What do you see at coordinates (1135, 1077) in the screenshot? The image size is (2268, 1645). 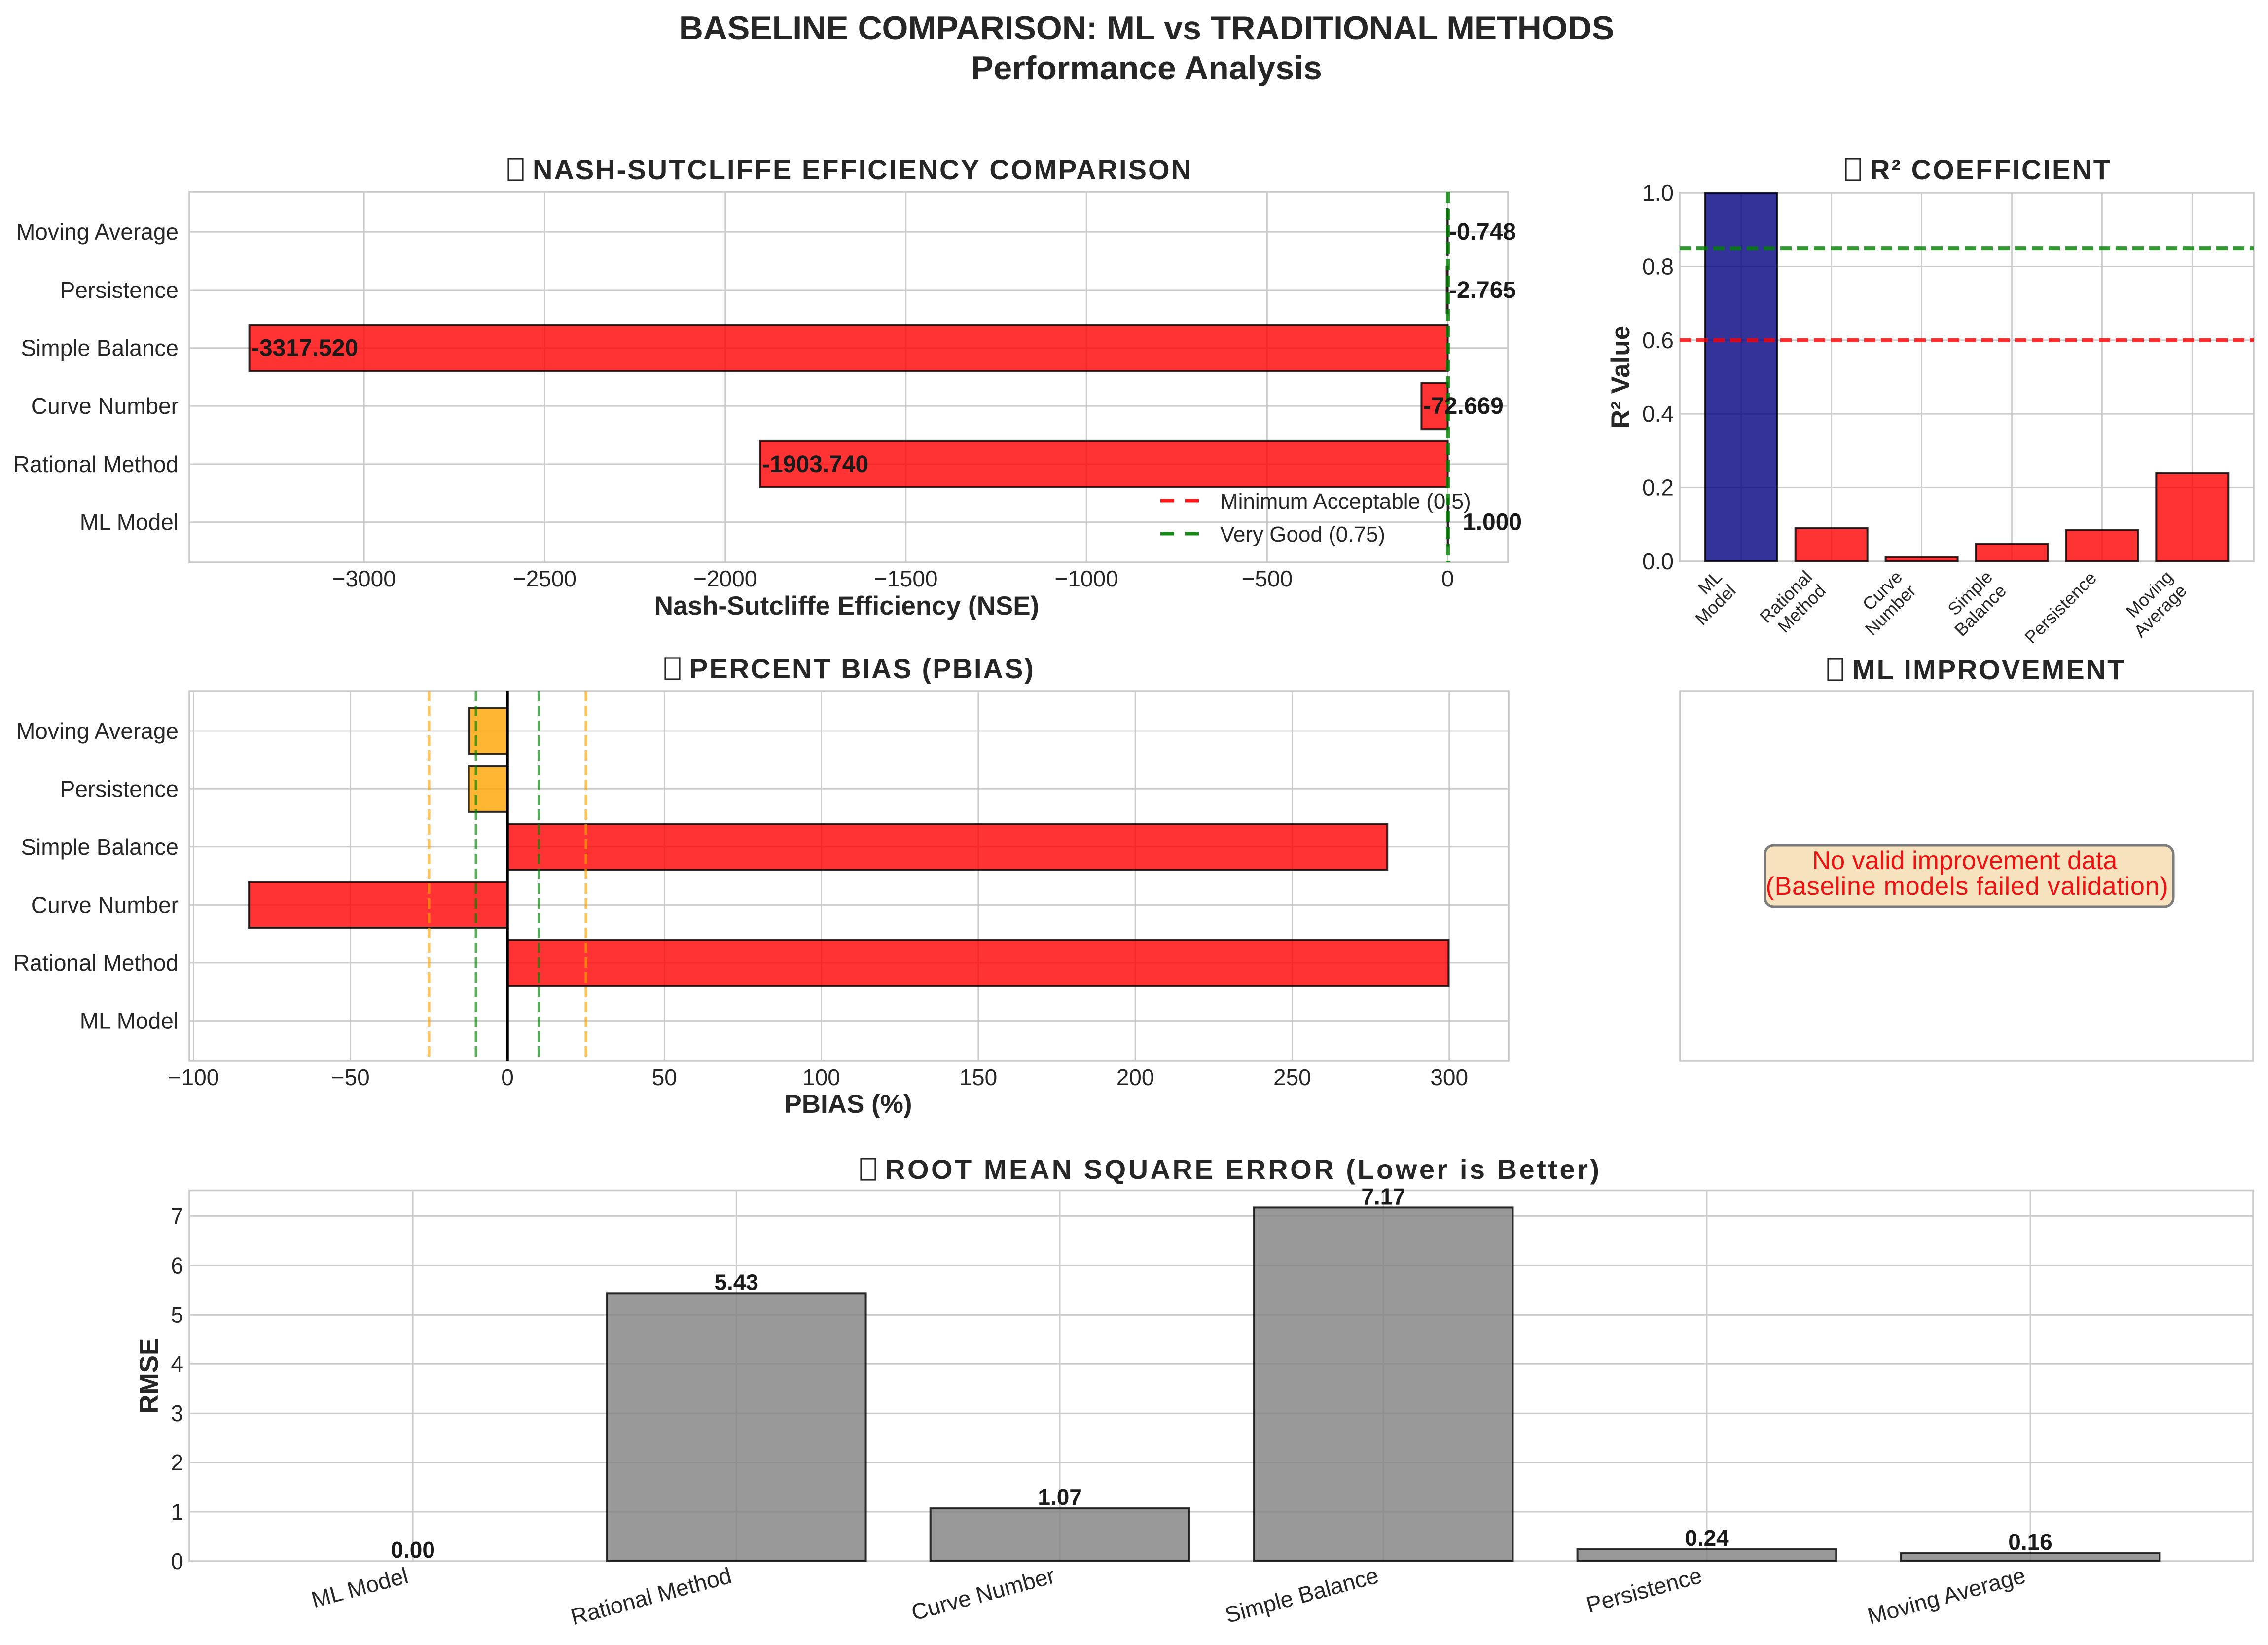 I see `svg-text: 200` at bounding box center [1135, 1077].